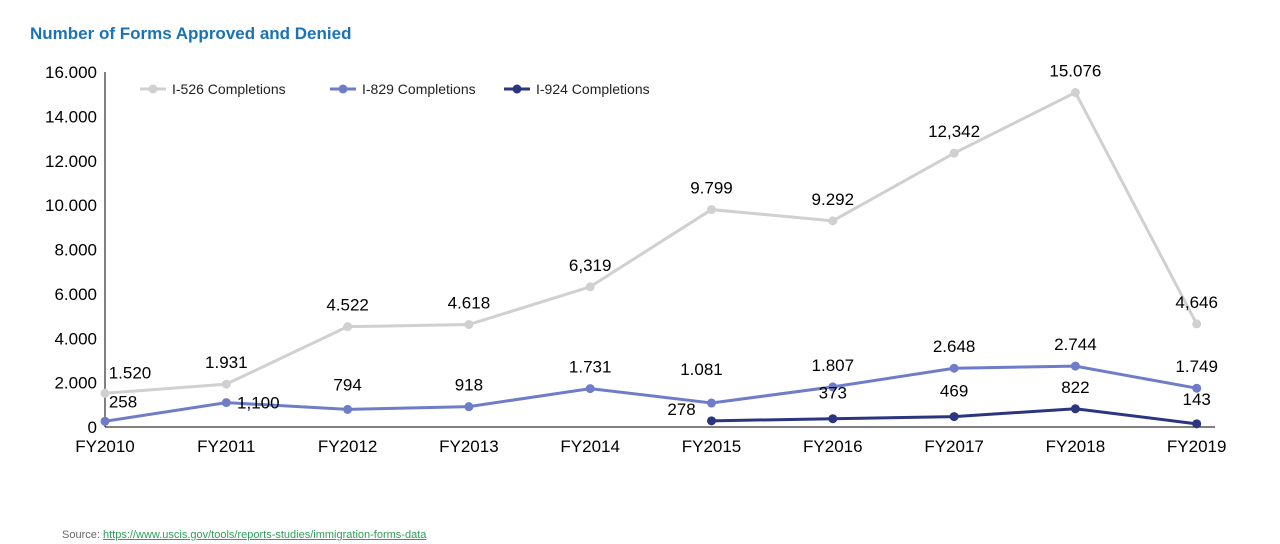  Describe the element at coordinates (590, 367) in the screenshot. I see `data-label: 1.731` at that location.